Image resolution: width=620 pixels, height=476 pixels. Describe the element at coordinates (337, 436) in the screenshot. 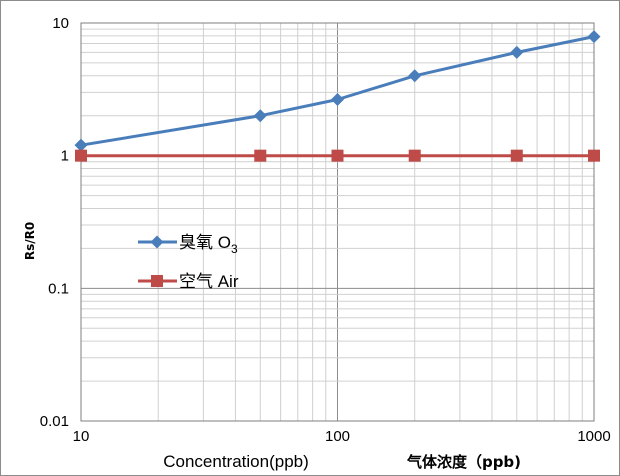

I see `x-tick-label: 100` at that location.